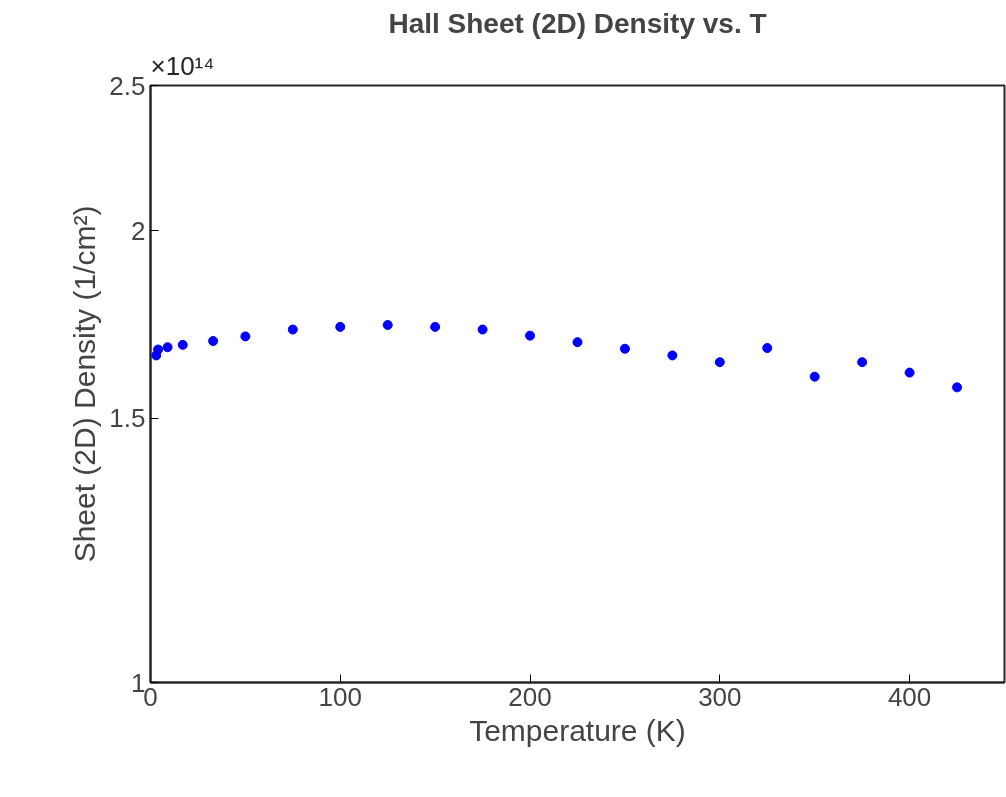 This screenshot has width=1006, height=797. What do you see at coordinates (577, 730) in the screenshot?
I see `x-axis-title: Temperature (K)` at bounding box center [577, 730].